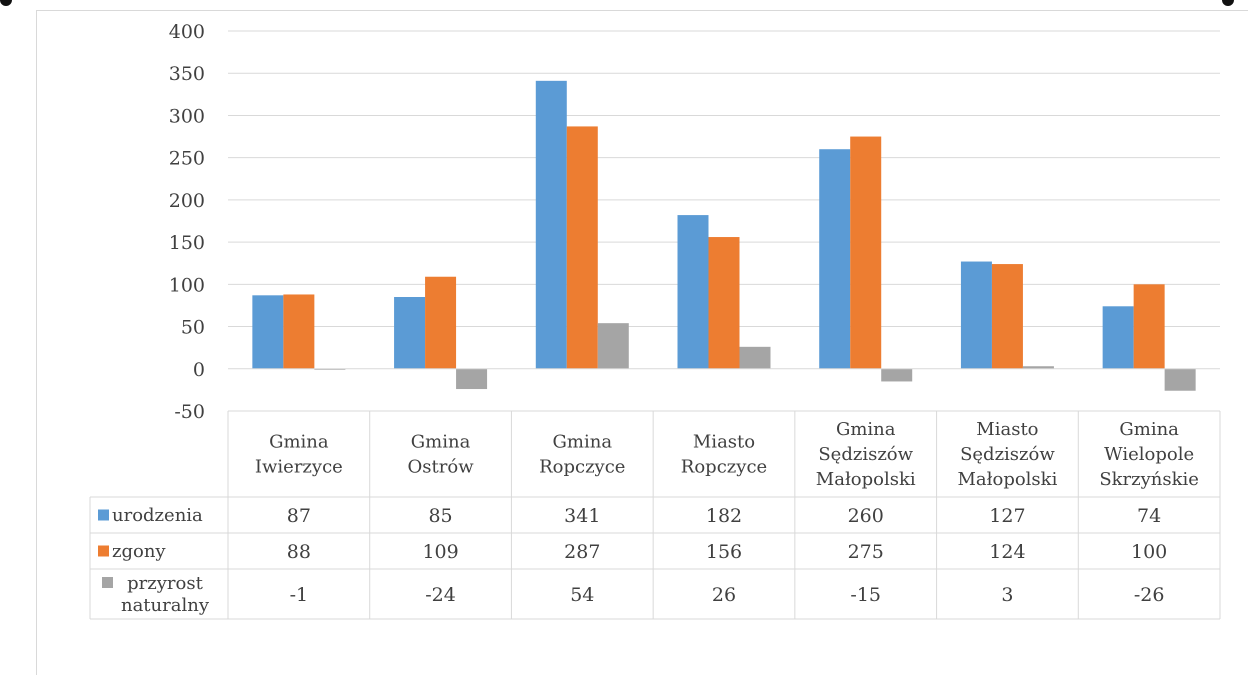  What do you see at coordinates (1149, 595) in the screenshot?
I see `table-cell-value: -26` at bounding box center [1149, 595].